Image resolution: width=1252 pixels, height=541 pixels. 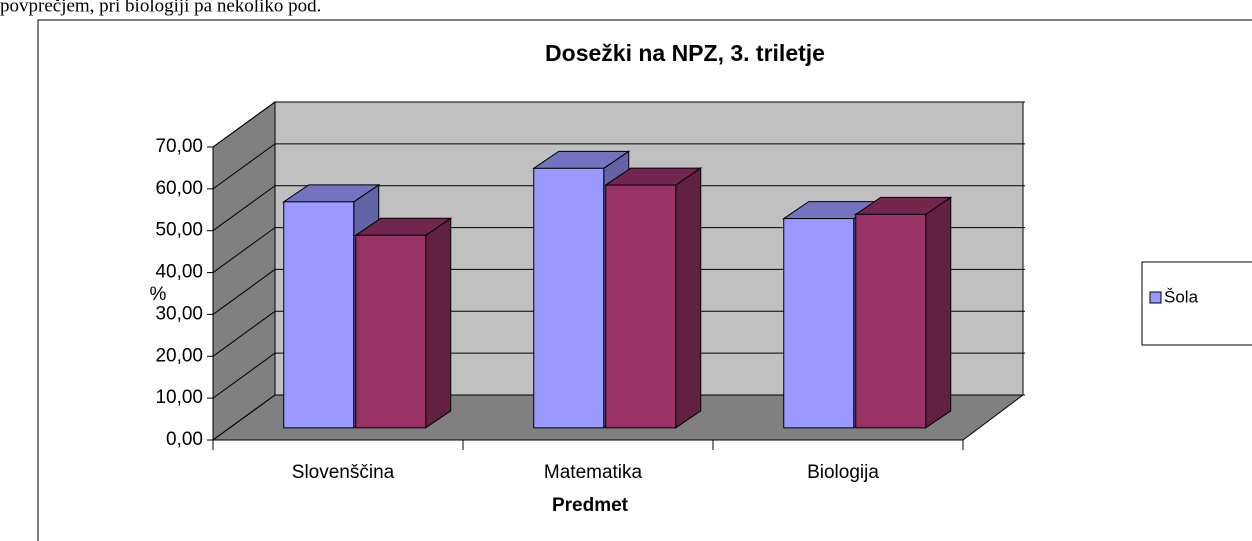 What do you see at coordinates (158, 294) in the screenshot?
I see `y-axis-title: %` at bounding box center [158, 294].